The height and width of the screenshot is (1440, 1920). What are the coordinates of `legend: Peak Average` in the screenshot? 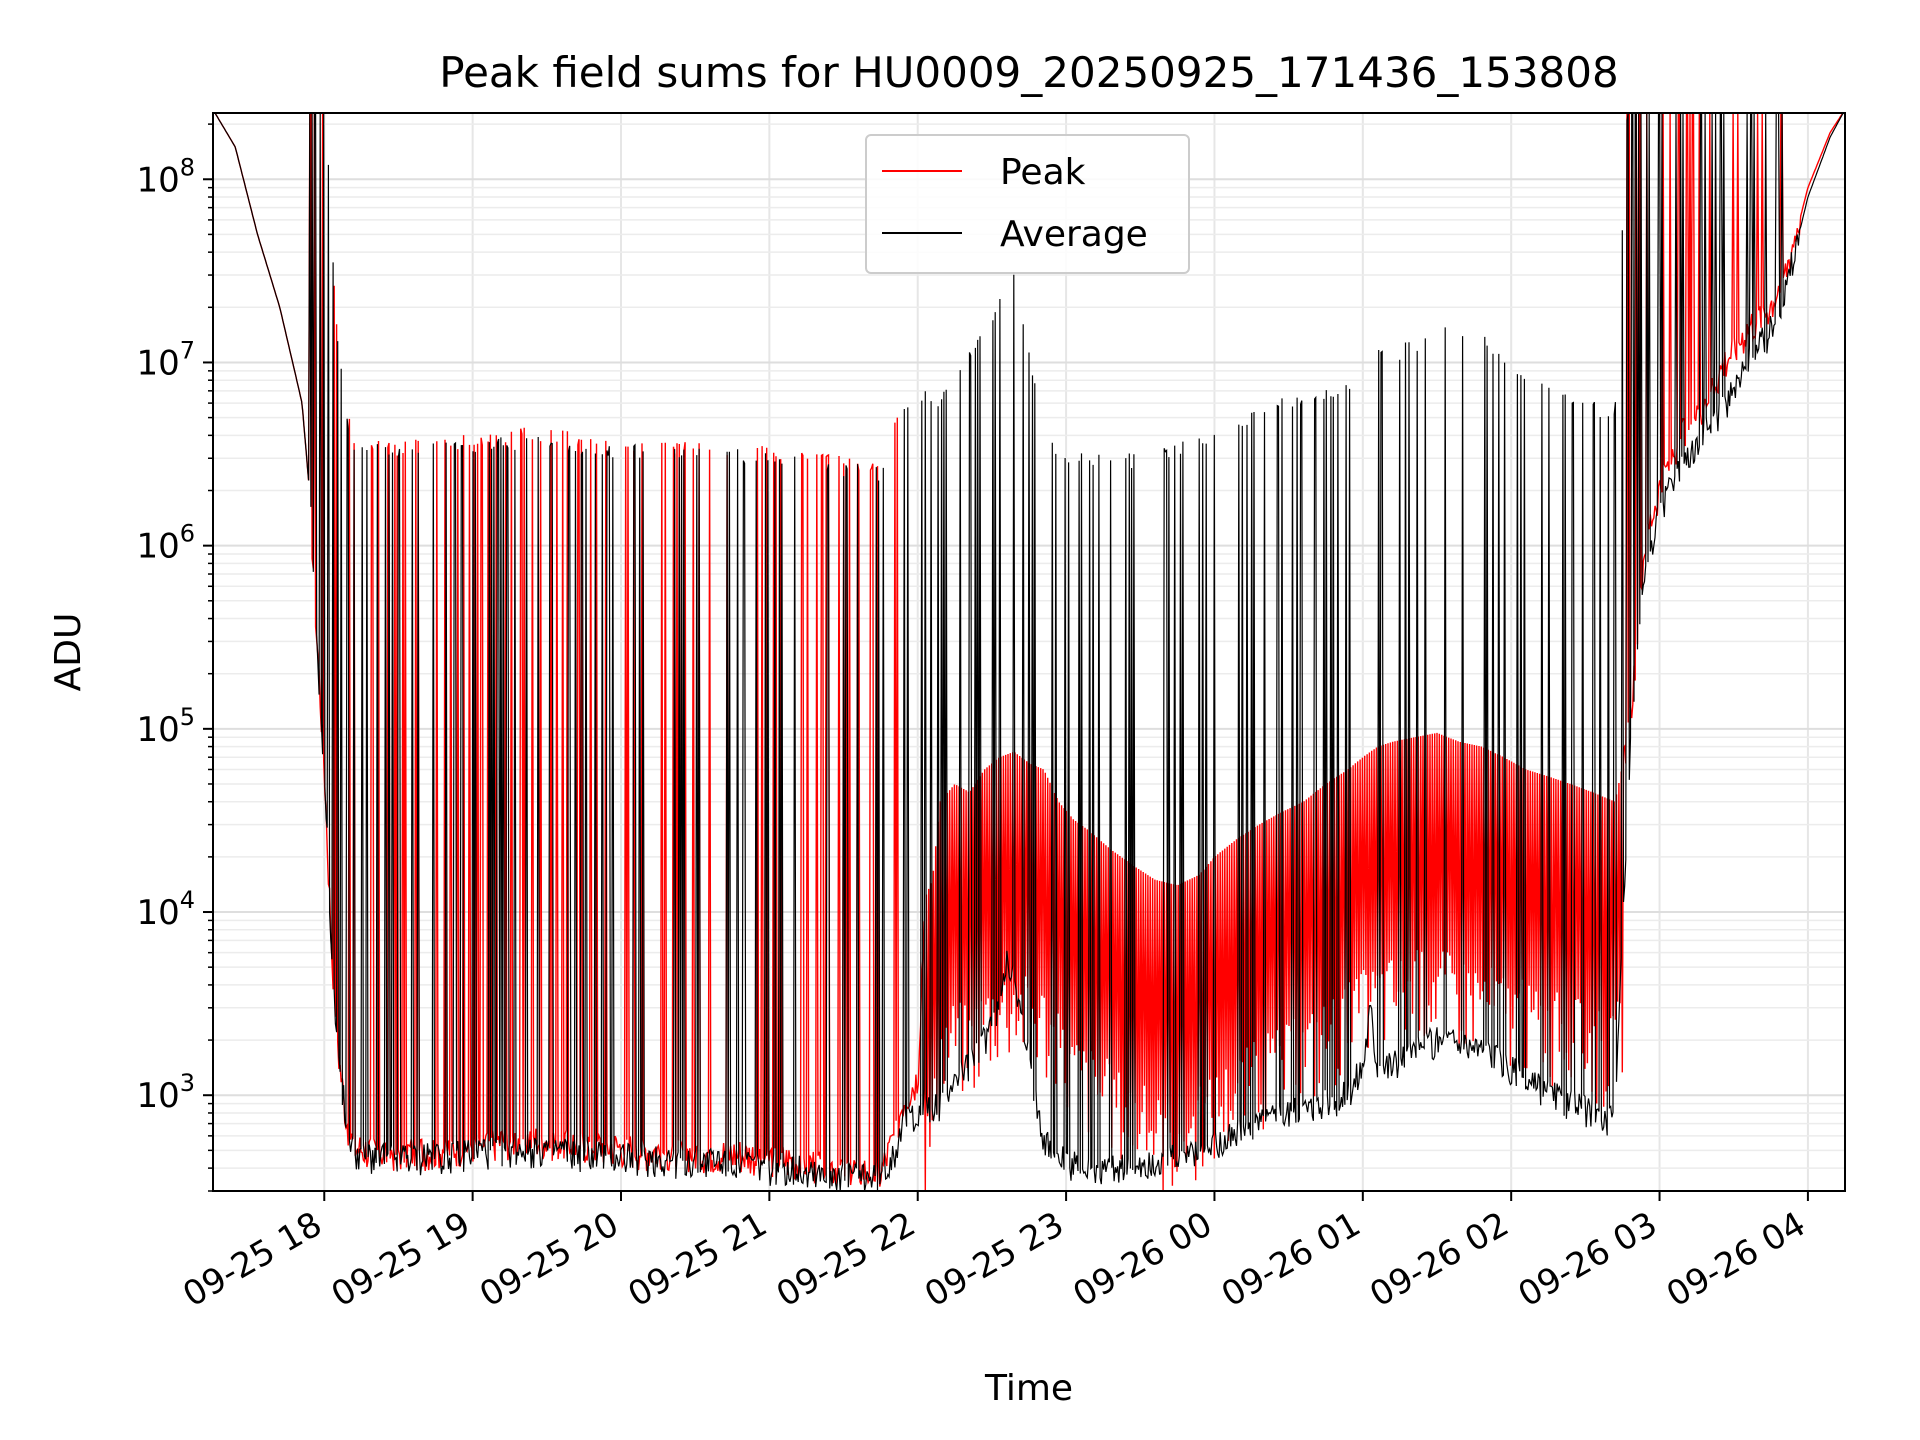 It's located at (1027, 204).